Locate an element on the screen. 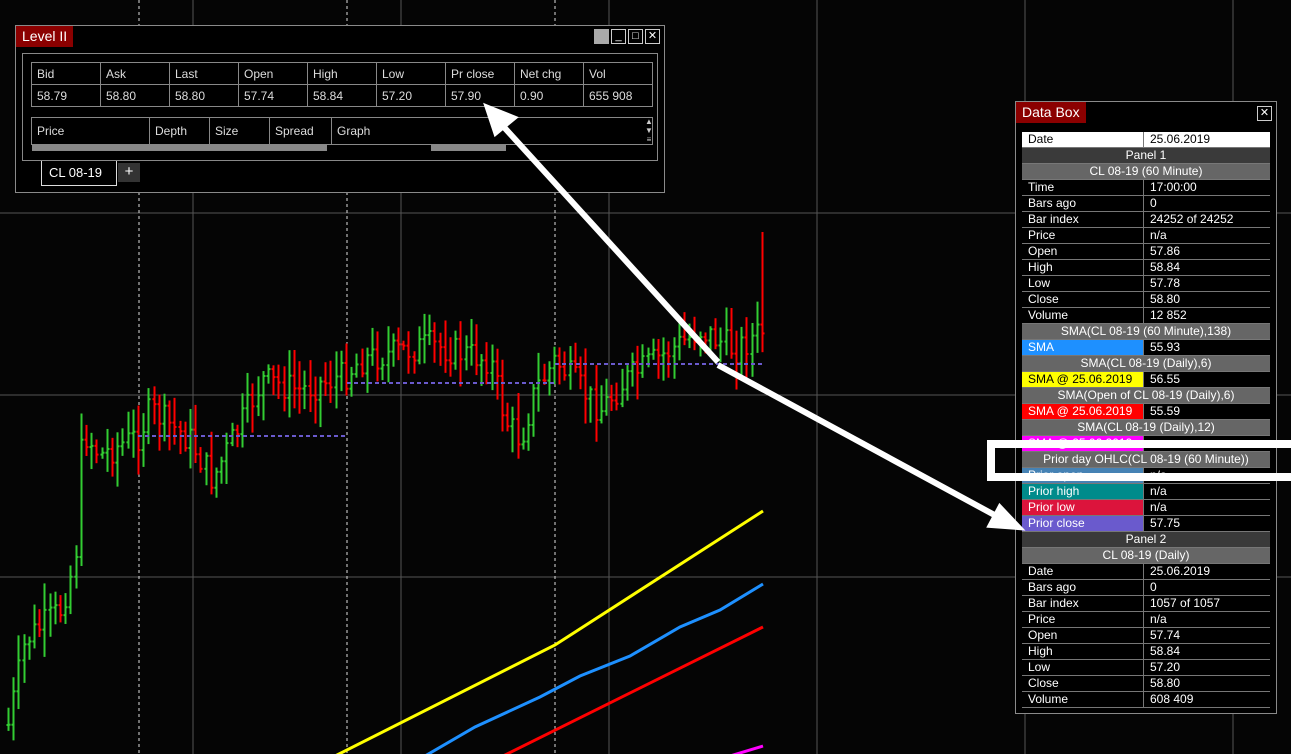  row-label: Bars ago is located at coordinates (1083, 203).